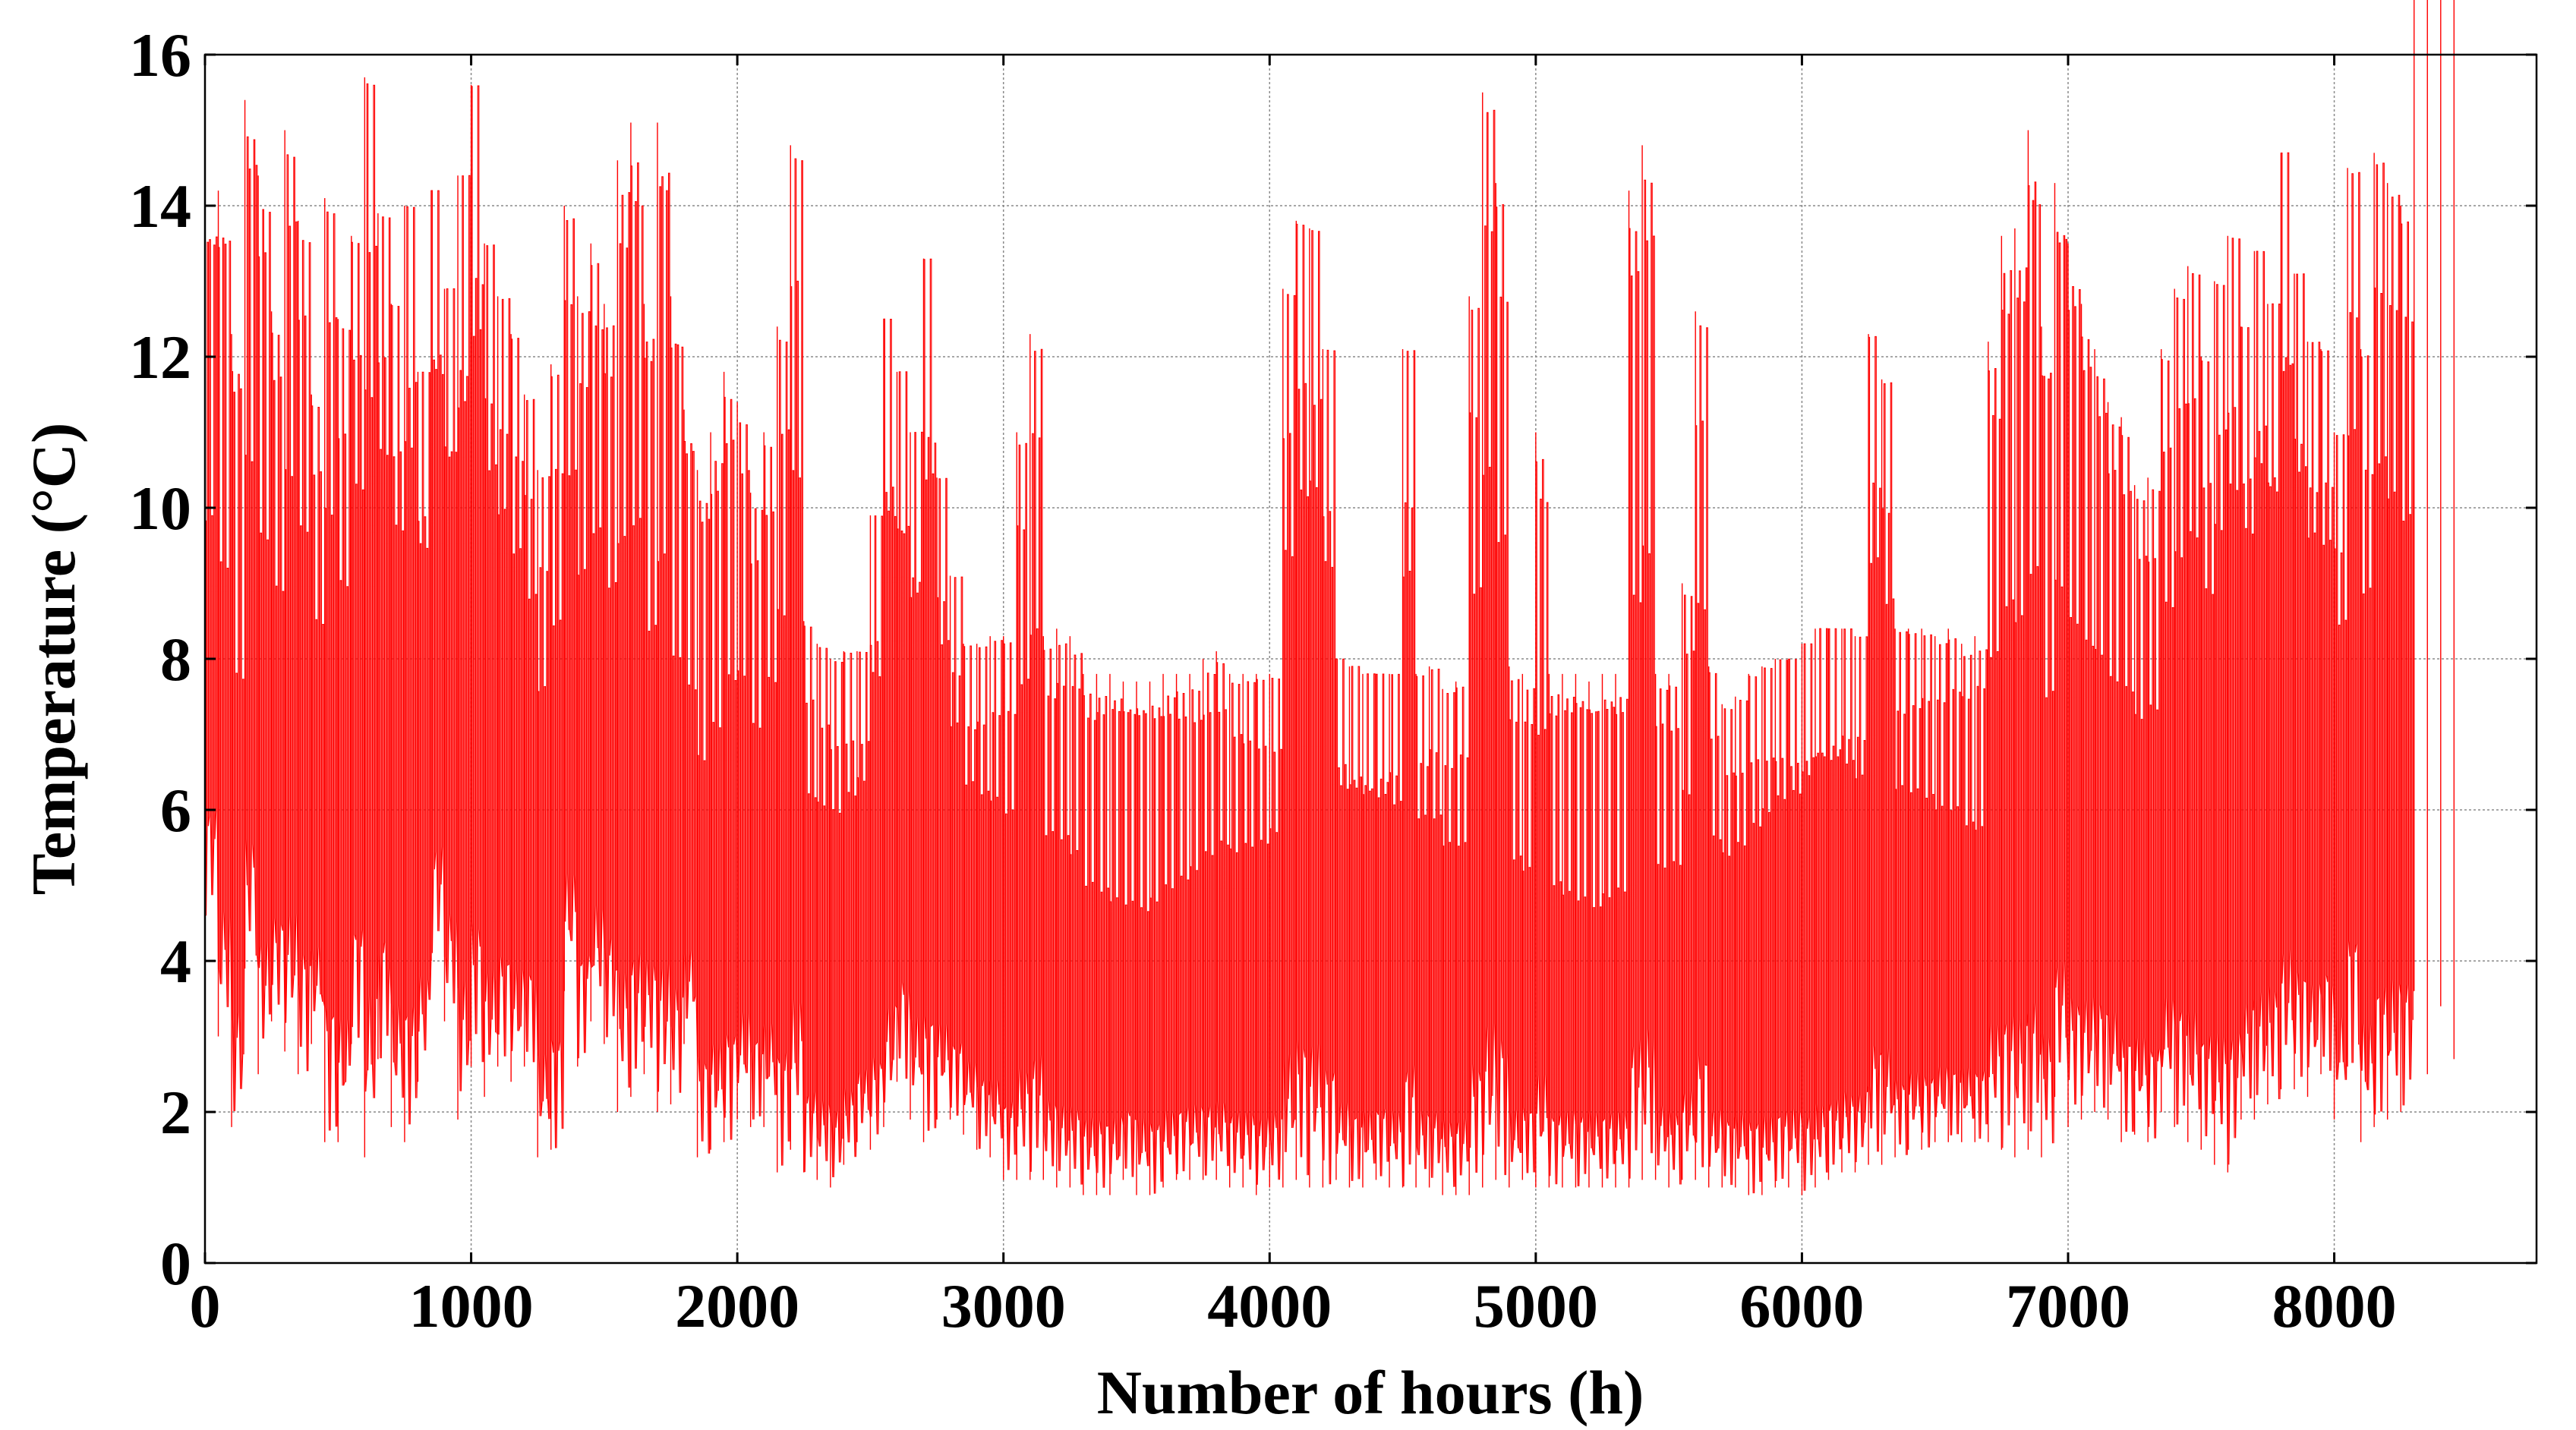  What do you see at coordinates (160, 207) in the screenshot?
I see `y-tick-label: 14` at bounding box center [160, 207].